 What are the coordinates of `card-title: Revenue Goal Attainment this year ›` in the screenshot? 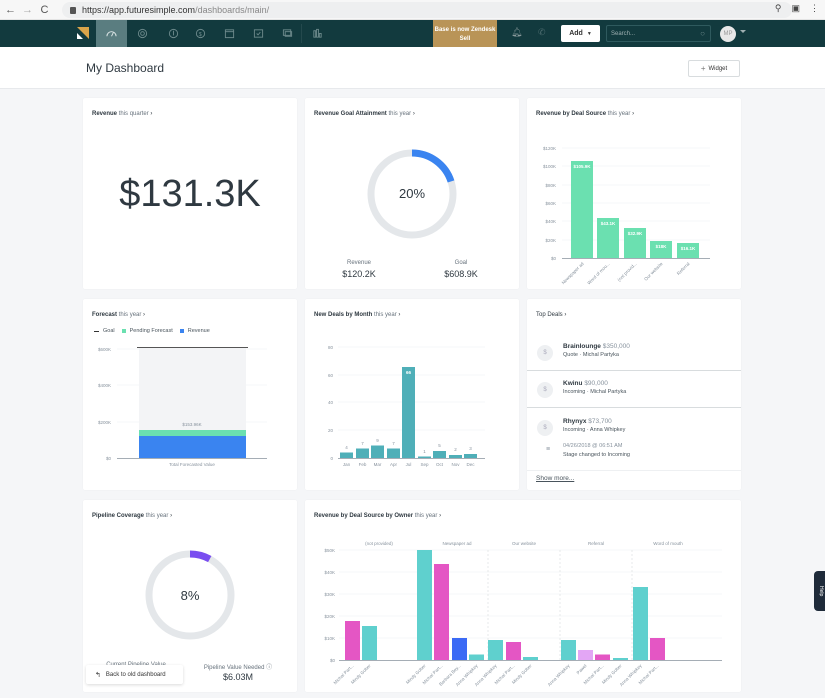 It's located at (364, 114).